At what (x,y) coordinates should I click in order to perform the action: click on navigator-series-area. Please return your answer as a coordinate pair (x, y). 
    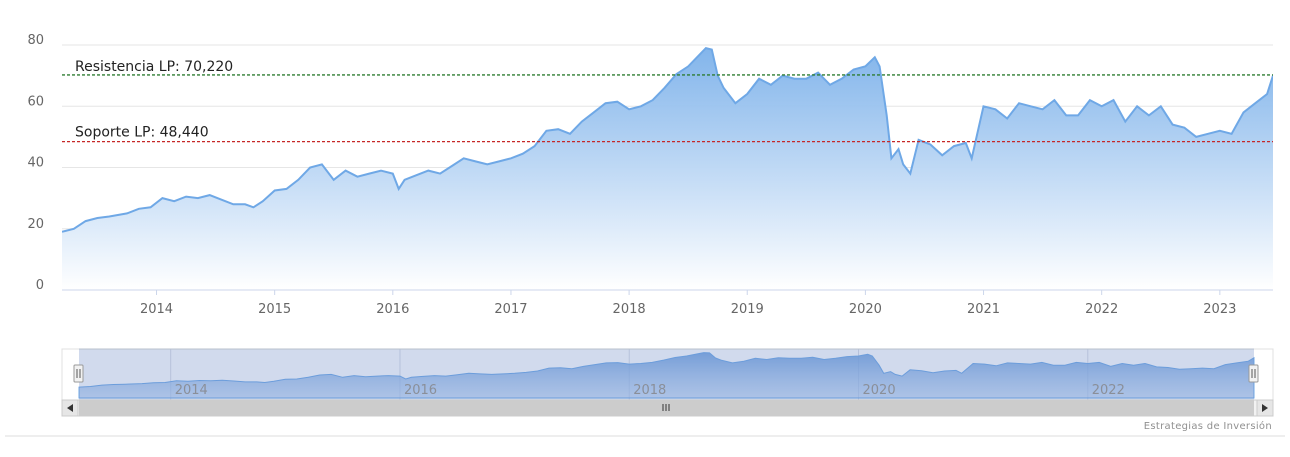
    Looking at the image, I should click on (666, 375).